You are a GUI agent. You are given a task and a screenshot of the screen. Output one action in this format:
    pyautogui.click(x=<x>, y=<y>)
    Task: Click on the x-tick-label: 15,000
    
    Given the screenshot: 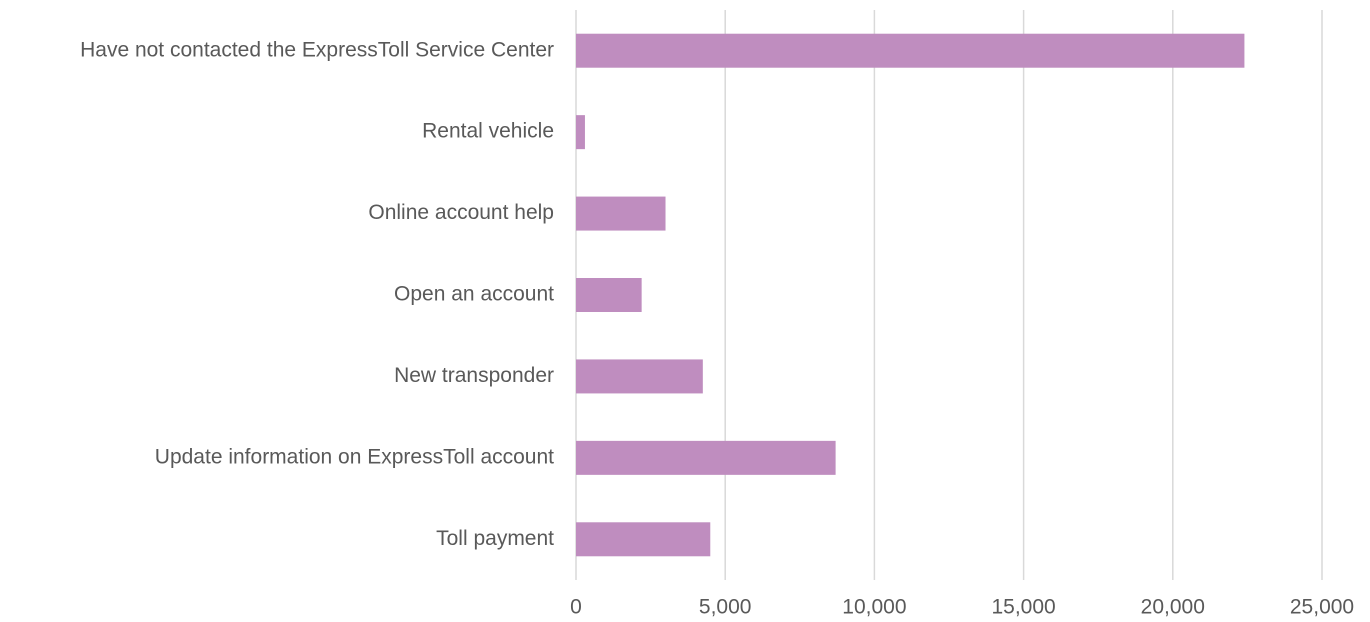 What is the action you would take?
    pyautogui.click(x=1023, y=607)
    